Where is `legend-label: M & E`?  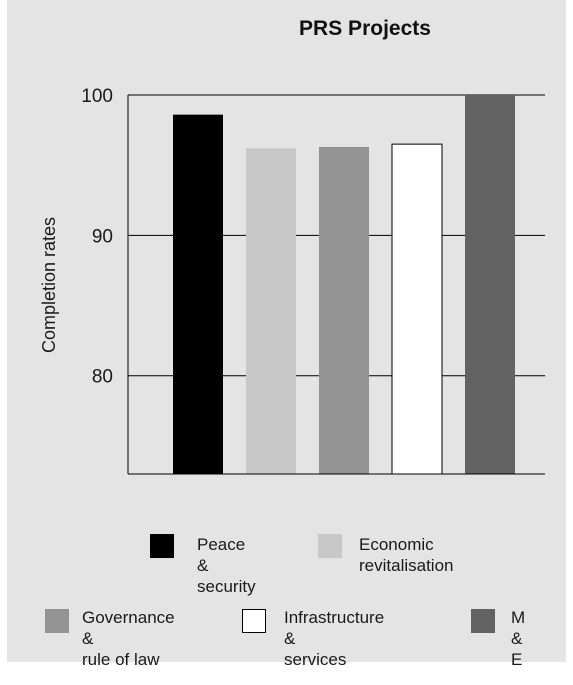 legend-label: M & E is located at coordinates (518, 638).